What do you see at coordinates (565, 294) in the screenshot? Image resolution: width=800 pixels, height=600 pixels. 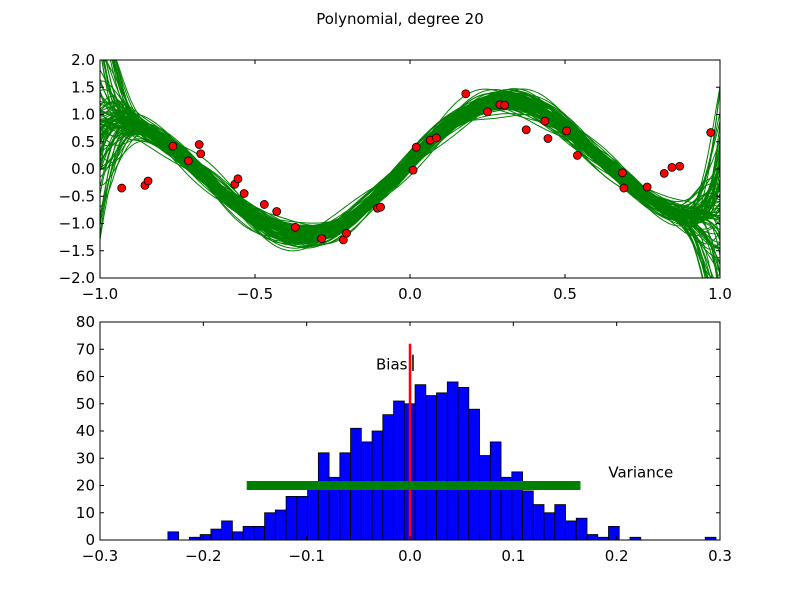 I see `top-xtick-label: 0.5` at bounding box center [565, 294].